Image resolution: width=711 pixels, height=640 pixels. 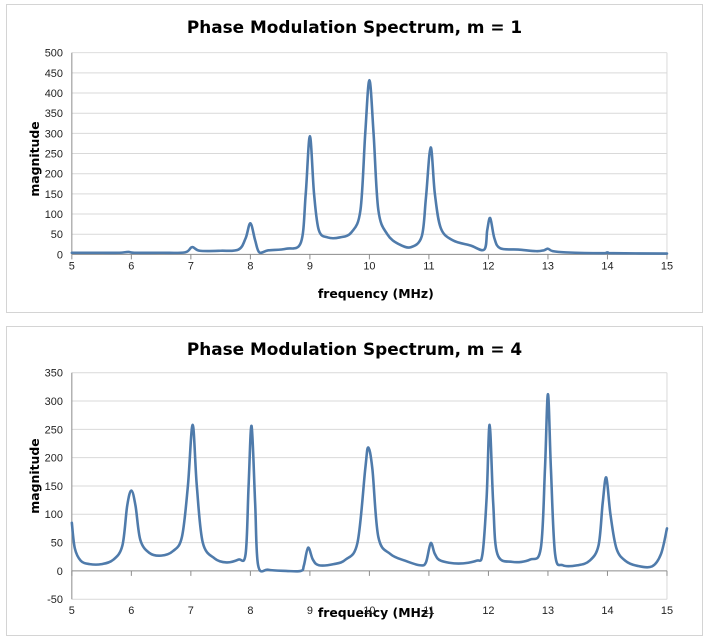 What do you see at coordinates (354, 27) in the screenshot?
I see `chart-title: Phase Modulation Spectrum, m = 1` at bounding box center [354, 27].